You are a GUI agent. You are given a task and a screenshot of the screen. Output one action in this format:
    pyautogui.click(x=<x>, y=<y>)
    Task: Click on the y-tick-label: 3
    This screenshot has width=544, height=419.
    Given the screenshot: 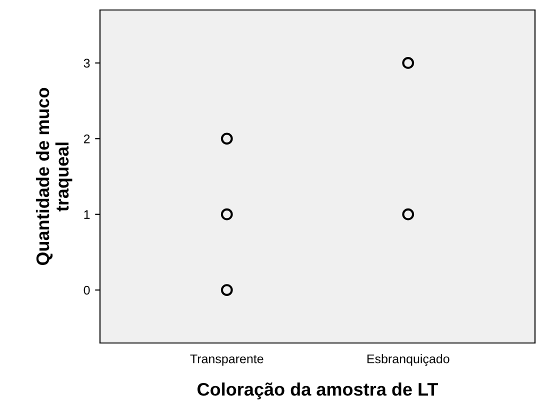 What is the action you would take?
    pyautogui.click(x=87, y=63)
    